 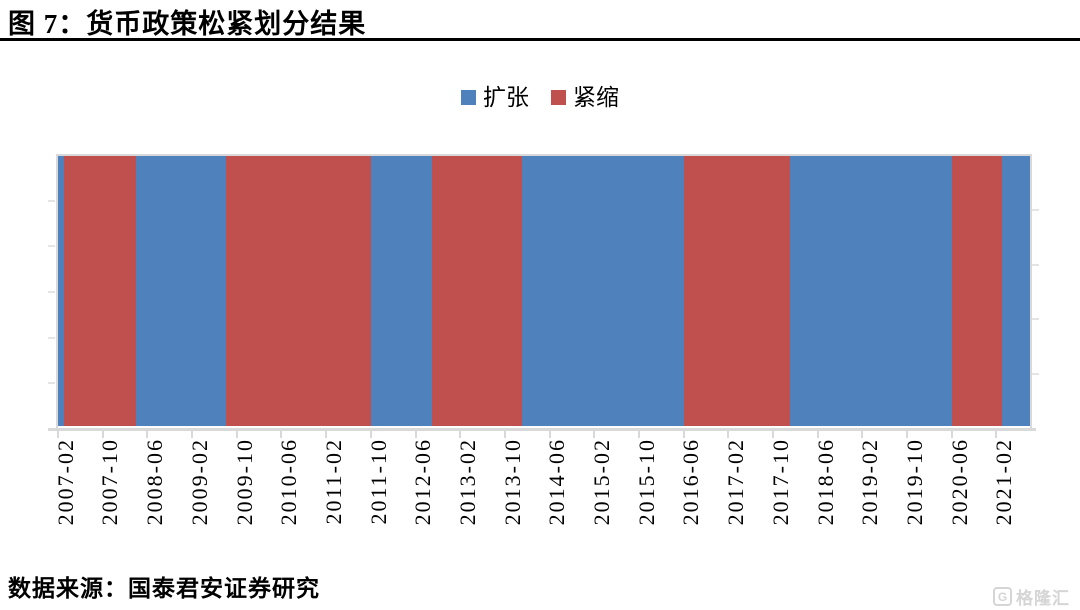 What do you see at coordinates (1004, 482) in the screenshot?
I see `x-tick-label: 2021-02` at bounding box center [1004, 482].